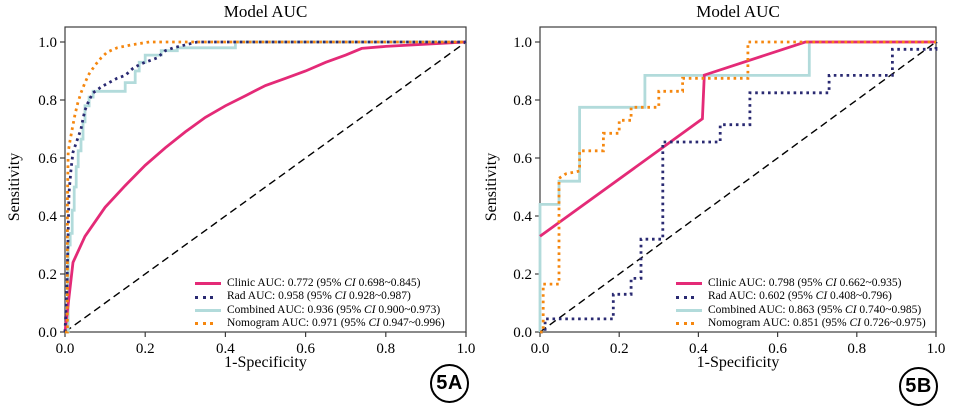 This screenshot has height=411, width=958. What do you see at coordinates (815, 309) in the screenshot?
I see `legend-label: Combined AUC: 0.863 (95% CI 0.740~0.985)` at bounding box center [815, 309].